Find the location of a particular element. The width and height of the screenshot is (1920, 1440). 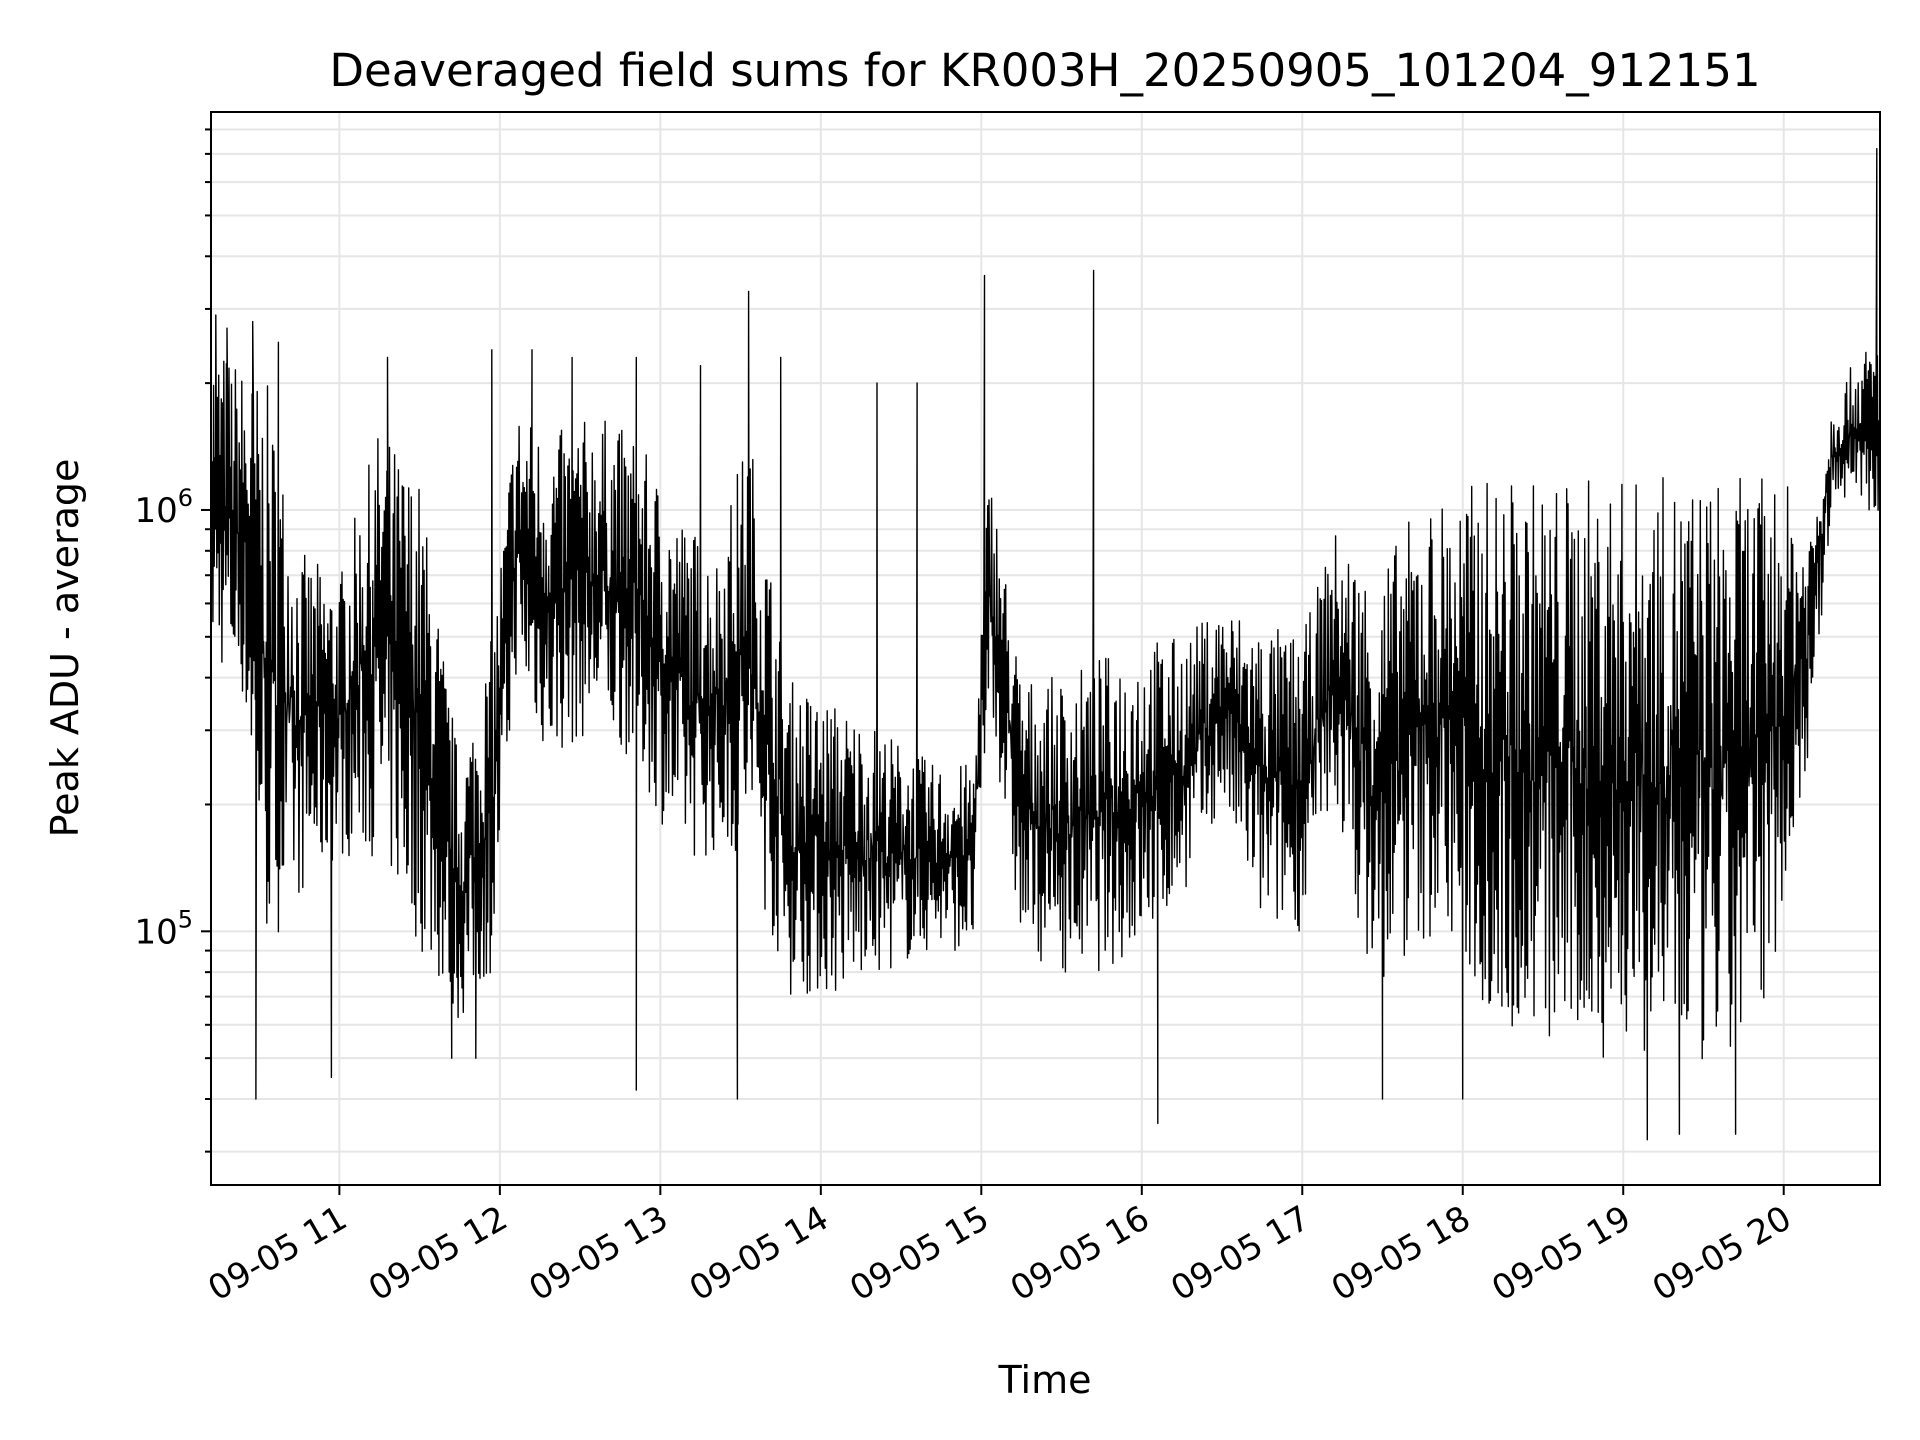

y-tick-label: 10⁶ is located at coordinates (163, 507).